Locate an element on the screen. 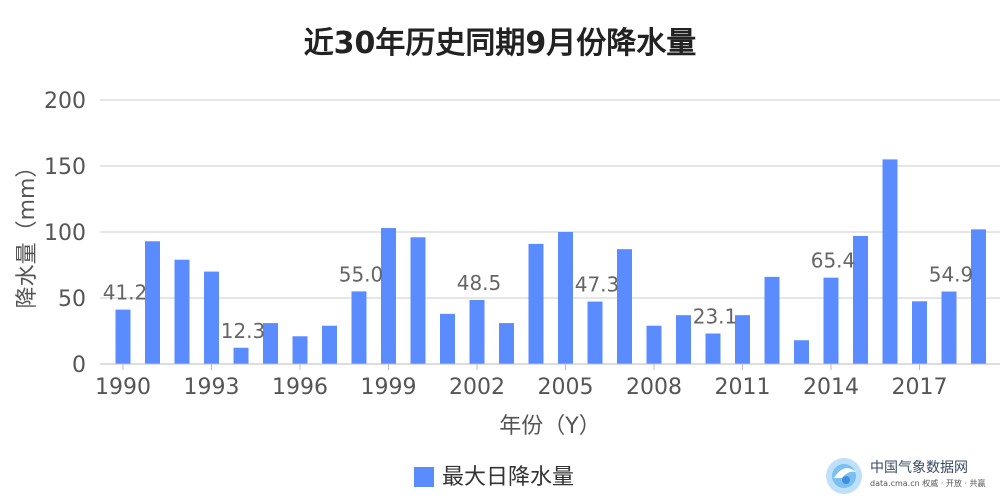 The width and height of the screenshot is (1000, 500). watermark-text: 中国气象数据网 is located at coordinates (919, 468).